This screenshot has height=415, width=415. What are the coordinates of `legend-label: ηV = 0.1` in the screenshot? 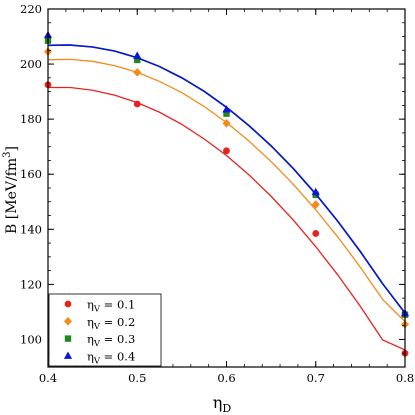 It's located at (111, 306).